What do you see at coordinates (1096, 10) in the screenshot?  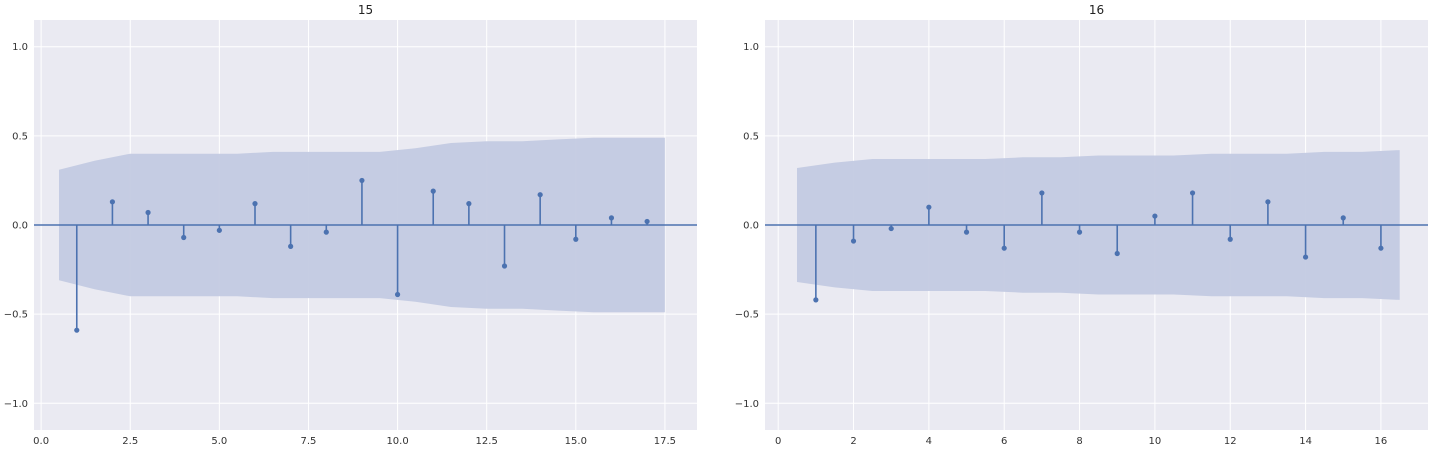 I see `chart-title: 16` at bounding box center [1096, 10].